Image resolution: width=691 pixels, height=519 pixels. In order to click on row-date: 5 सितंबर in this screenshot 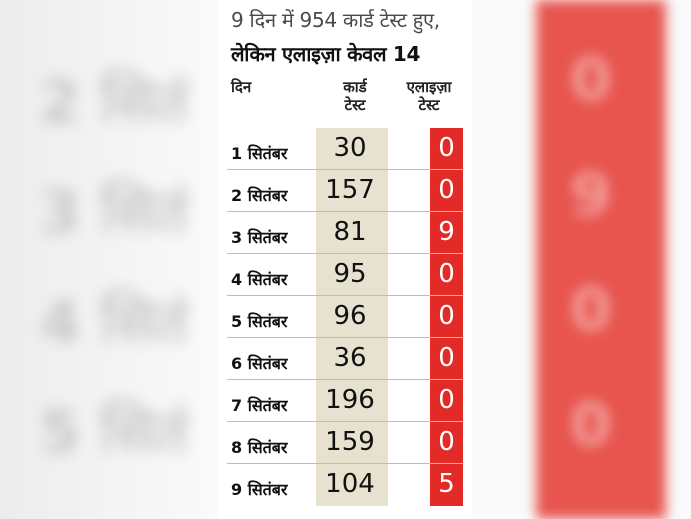, I will do `click(259, 321)`.